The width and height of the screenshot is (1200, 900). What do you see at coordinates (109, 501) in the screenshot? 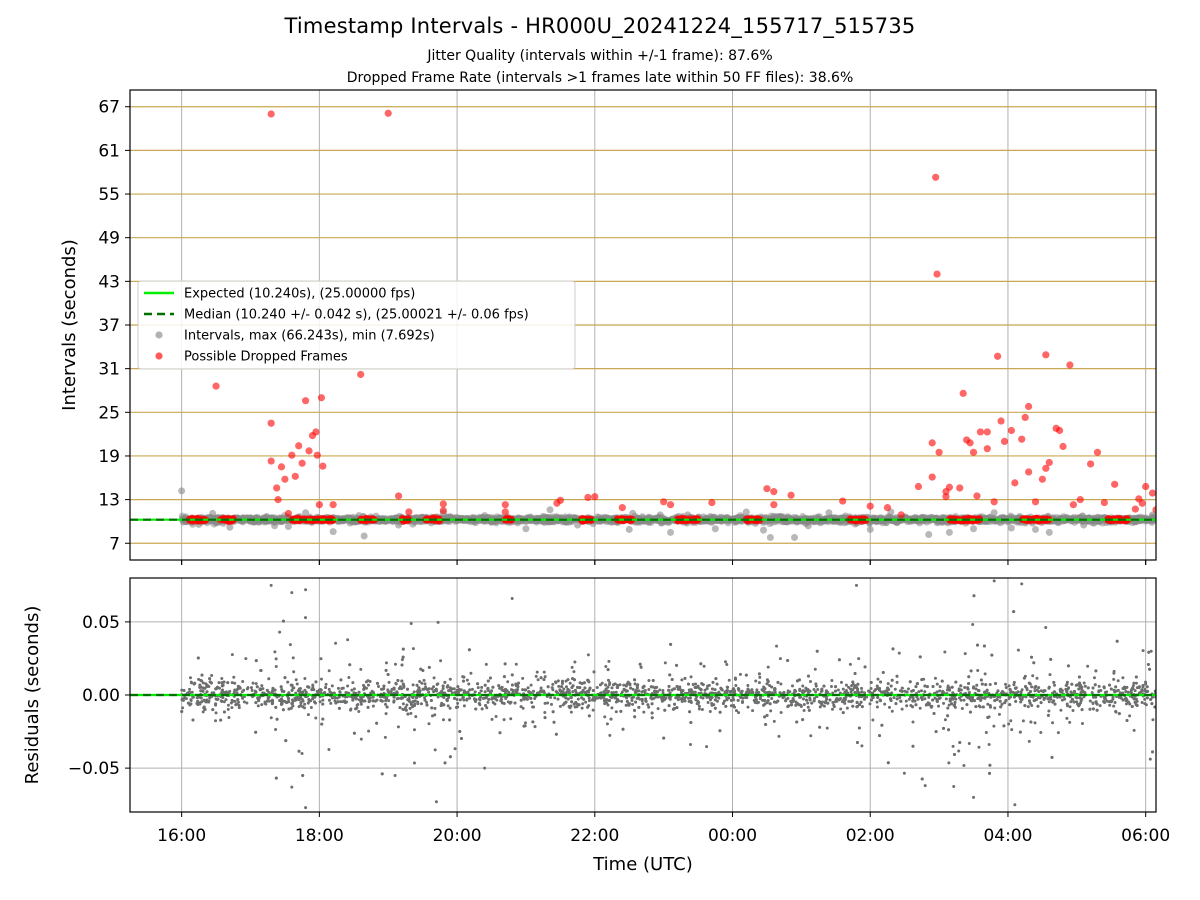
I see `intervals-y-tick-label: 13` at bounding box center [109, 501].